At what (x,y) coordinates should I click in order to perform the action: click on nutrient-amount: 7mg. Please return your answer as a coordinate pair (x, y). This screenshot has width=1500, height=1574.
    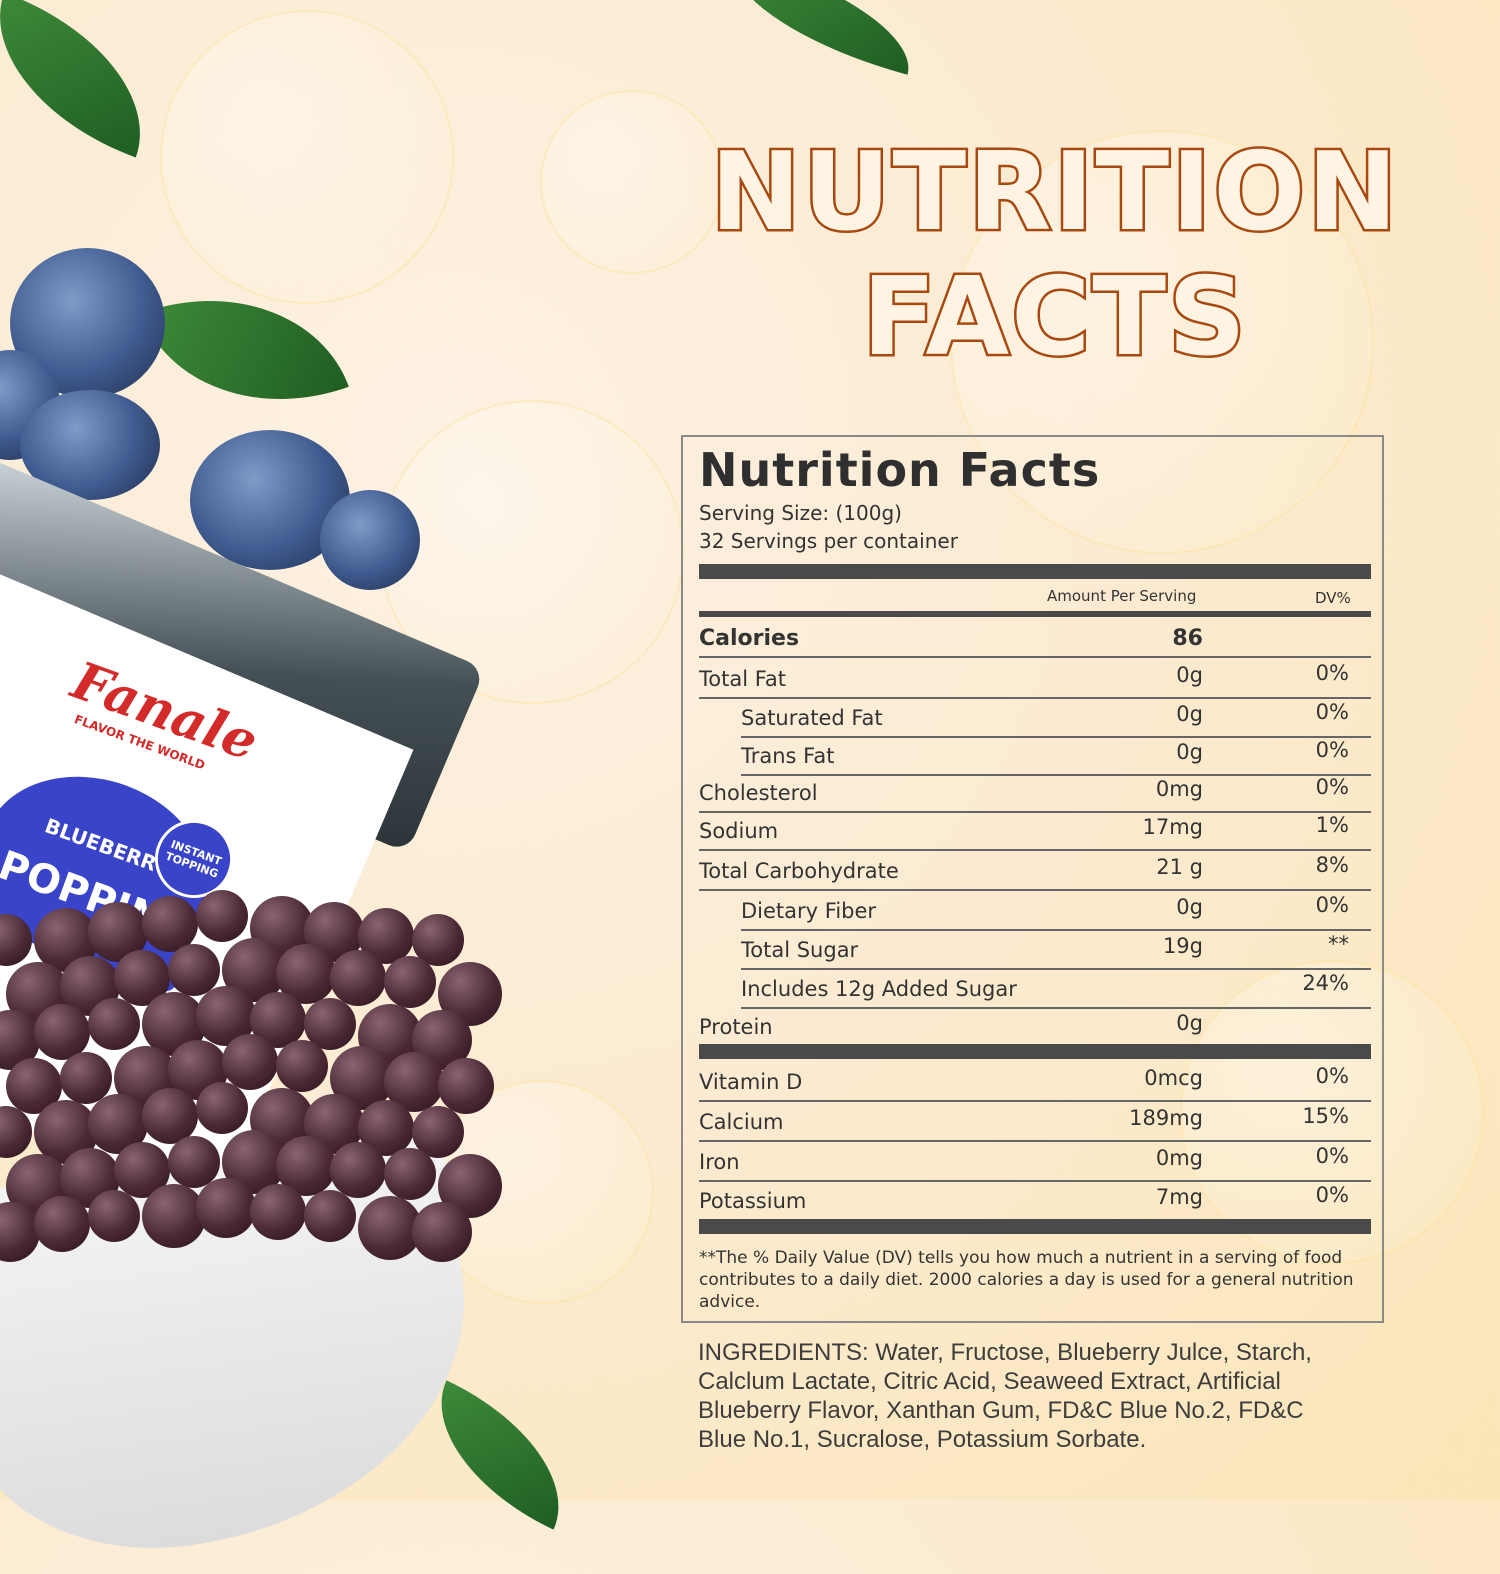
    Looking at the image, I should click on (1179, 1197).